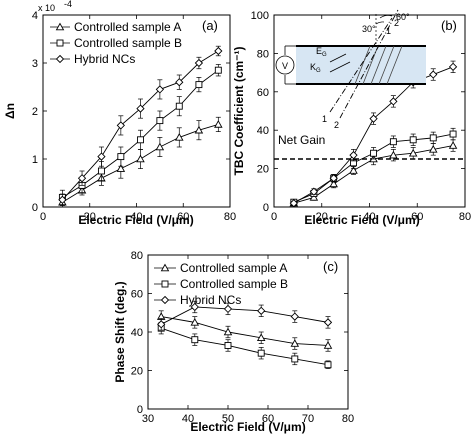  Describe the element at coordinates (308, 419) in the screenshot. I see `x-tick-label: 70` at that location.